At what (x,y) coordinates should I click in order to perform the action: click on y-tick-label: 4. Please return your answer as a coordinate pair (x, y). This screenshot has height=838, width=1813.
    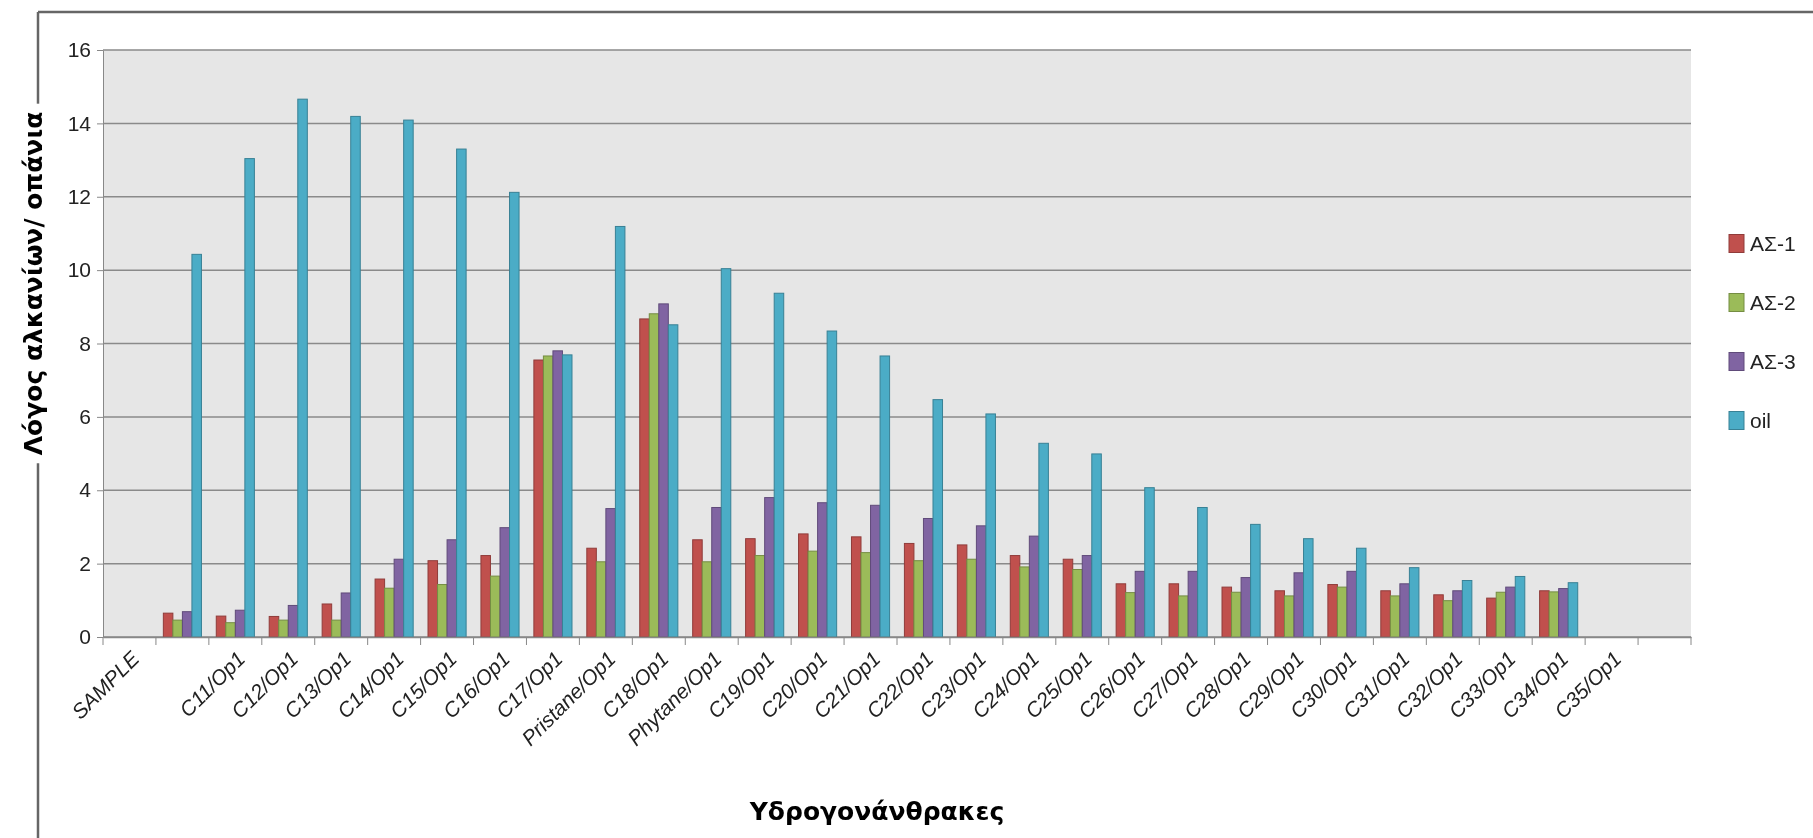
    Looking at the image, I should click on (85, 490).